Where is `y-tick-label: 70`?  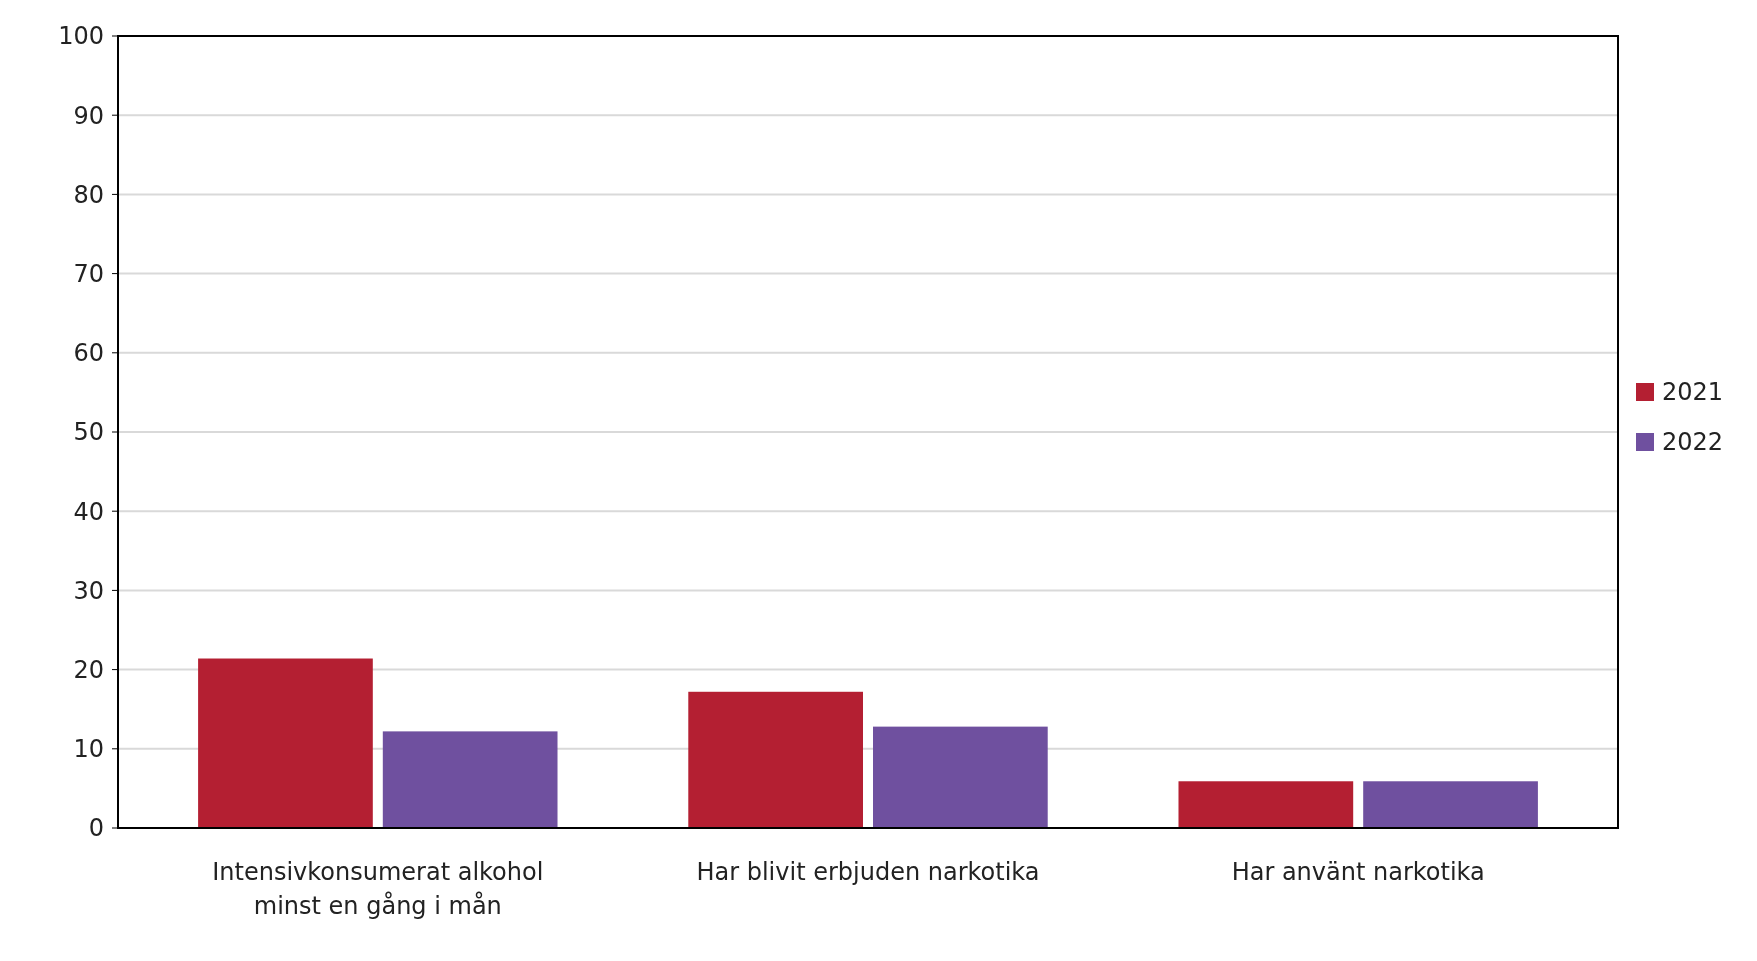 y-tick-label: 70 is located at coordinates (88, 274).